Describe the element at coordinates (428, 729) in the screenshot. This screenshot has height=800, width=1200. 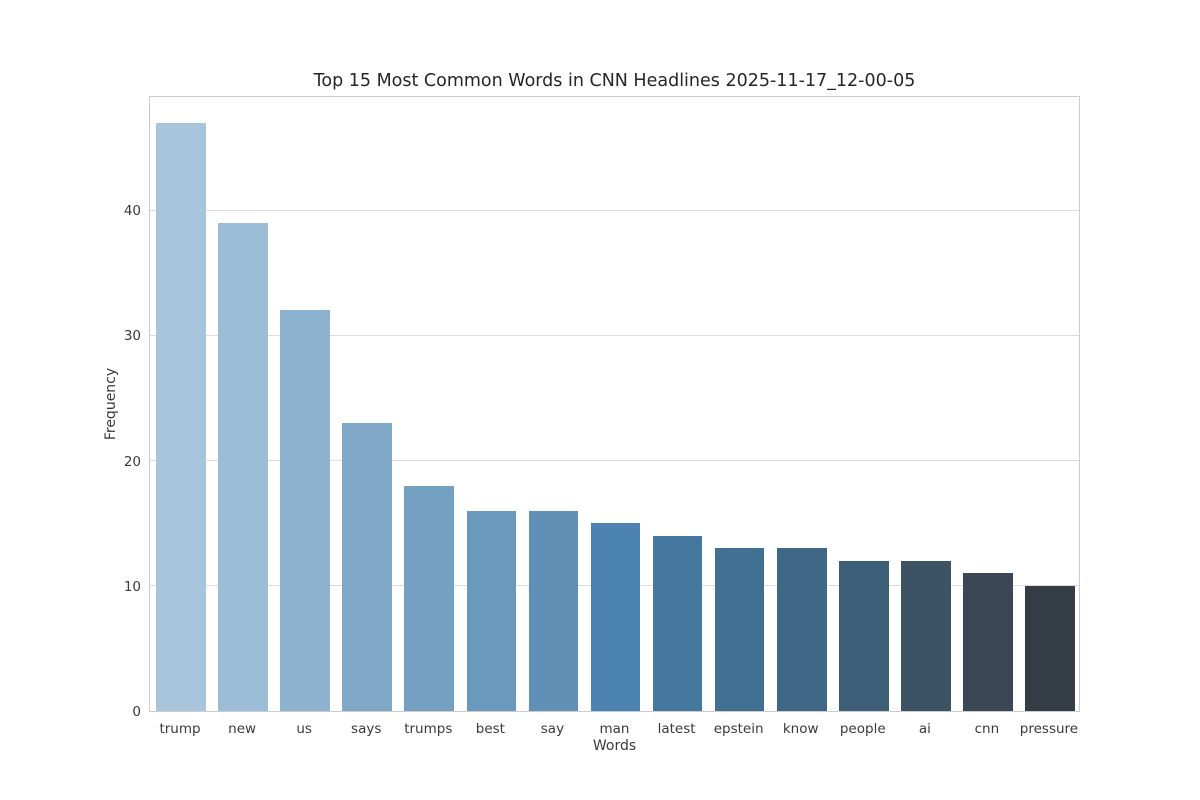
I see `x-tick-label: trumps` at that location.